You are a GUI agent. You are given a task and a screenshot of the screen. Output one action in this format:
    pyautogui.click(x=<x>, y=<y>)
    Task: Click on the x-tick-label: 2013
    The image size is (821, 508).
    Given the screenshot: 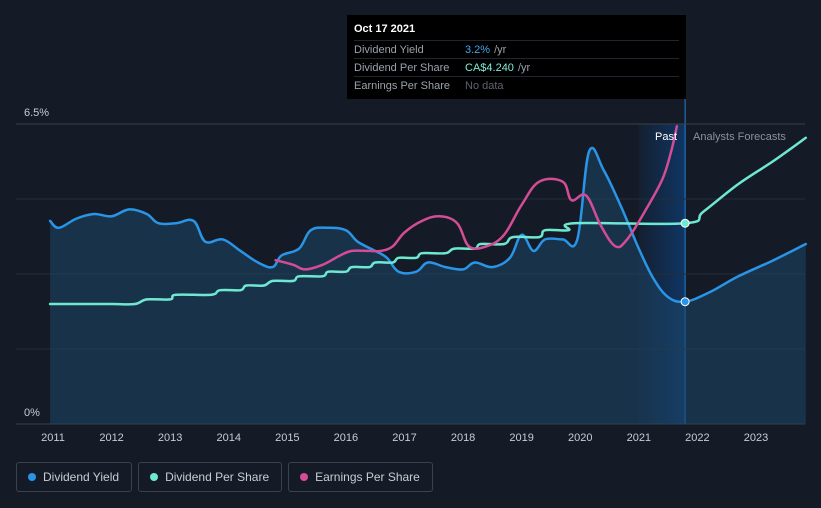 What is the action you would take?
    pyautogui.click(x=170, y=438)
    